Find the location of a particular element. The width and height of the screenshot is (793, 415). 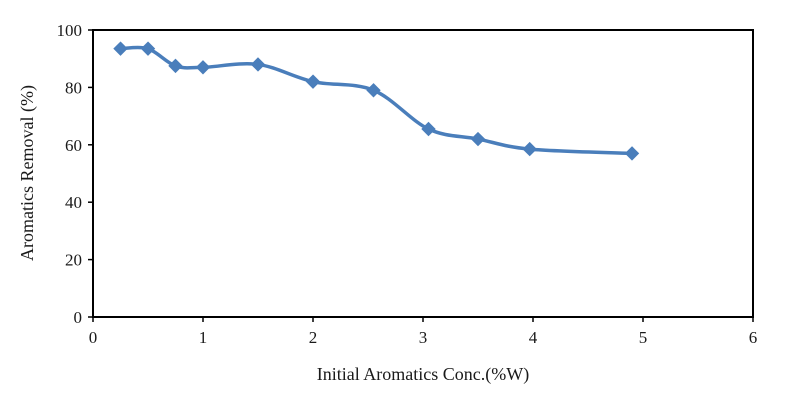

x-axis-title: Initial Aromatics Conc.(%W) is located at coordinates (423, 374).